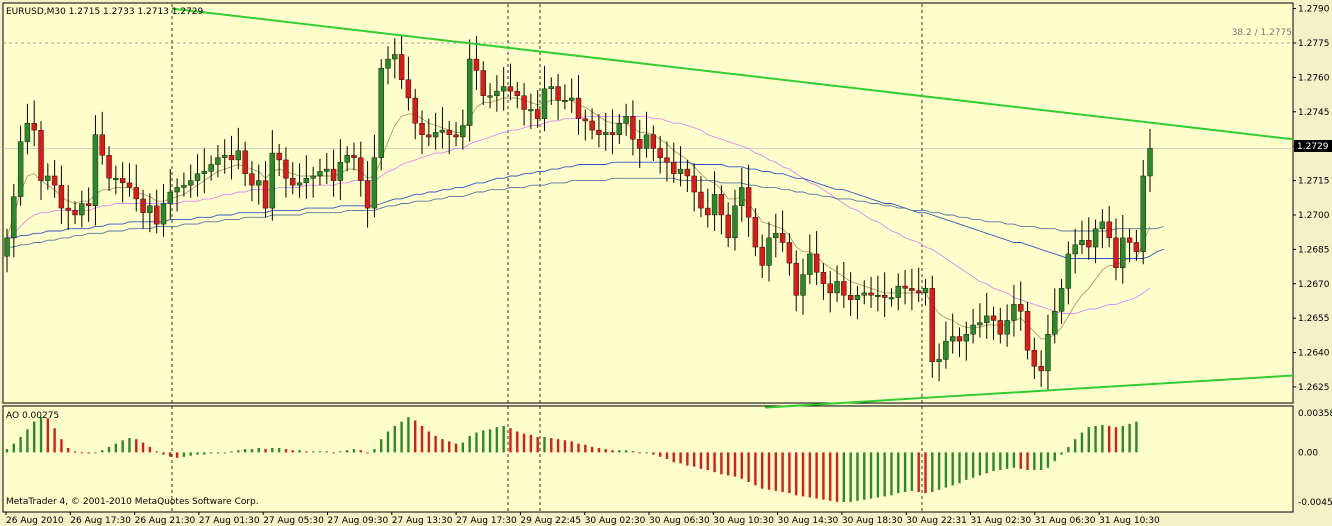  I want to click on chart-title: EURUSD,M30 1.2715 1.2733 1.2713 1.2729, so click(105, 12).